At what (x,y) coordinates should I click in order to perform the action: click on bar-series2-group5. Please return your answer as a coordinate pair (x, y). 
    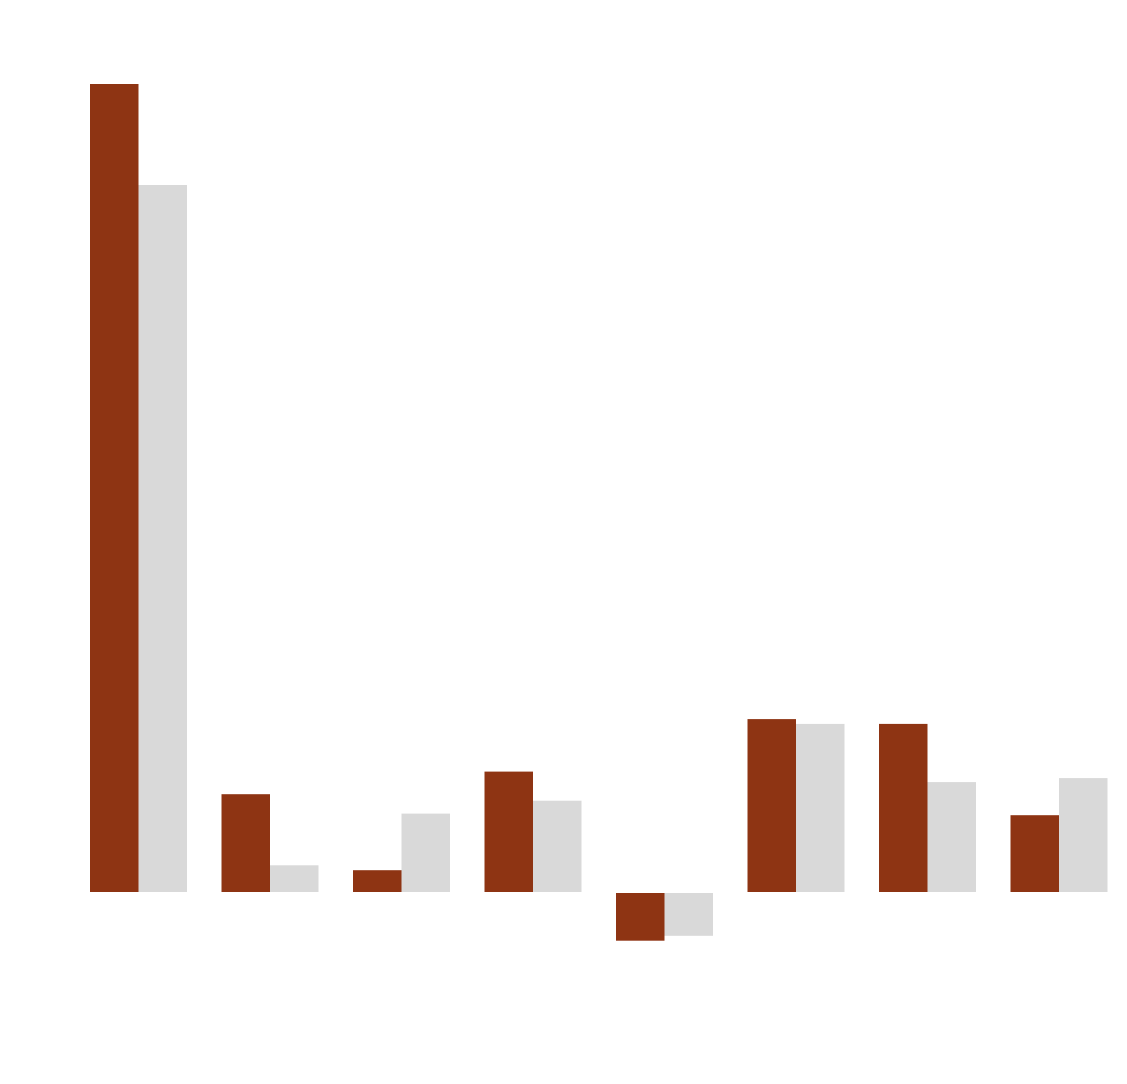
    Looking at the image, I should click on (688, 914).